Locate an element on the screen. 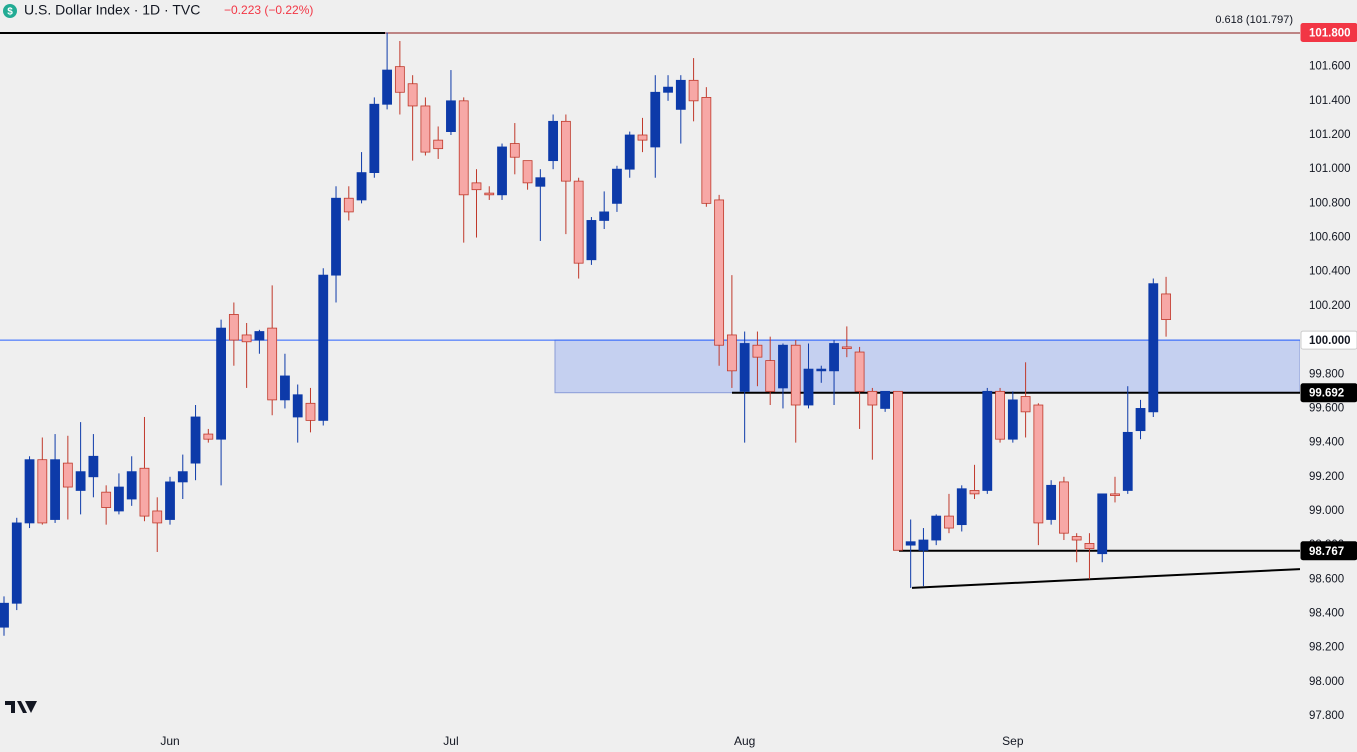  x-tick-label: Sep is located at coordinates (1013, 741).